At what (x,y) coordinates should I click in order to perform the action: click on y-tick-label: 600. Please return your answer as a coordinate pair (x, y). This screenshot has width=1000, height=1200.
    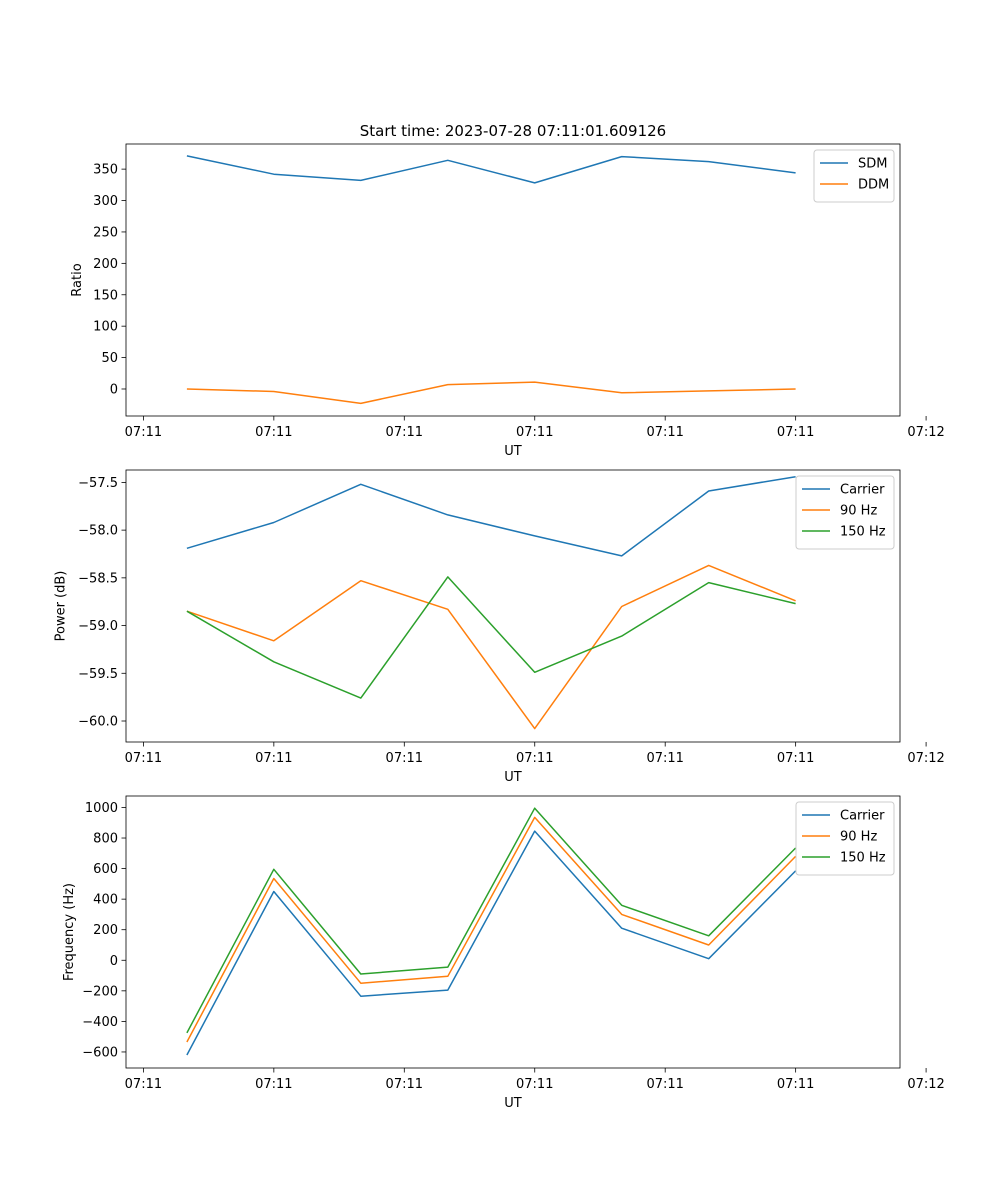
    Looking at the image, I should click on (105, 869).